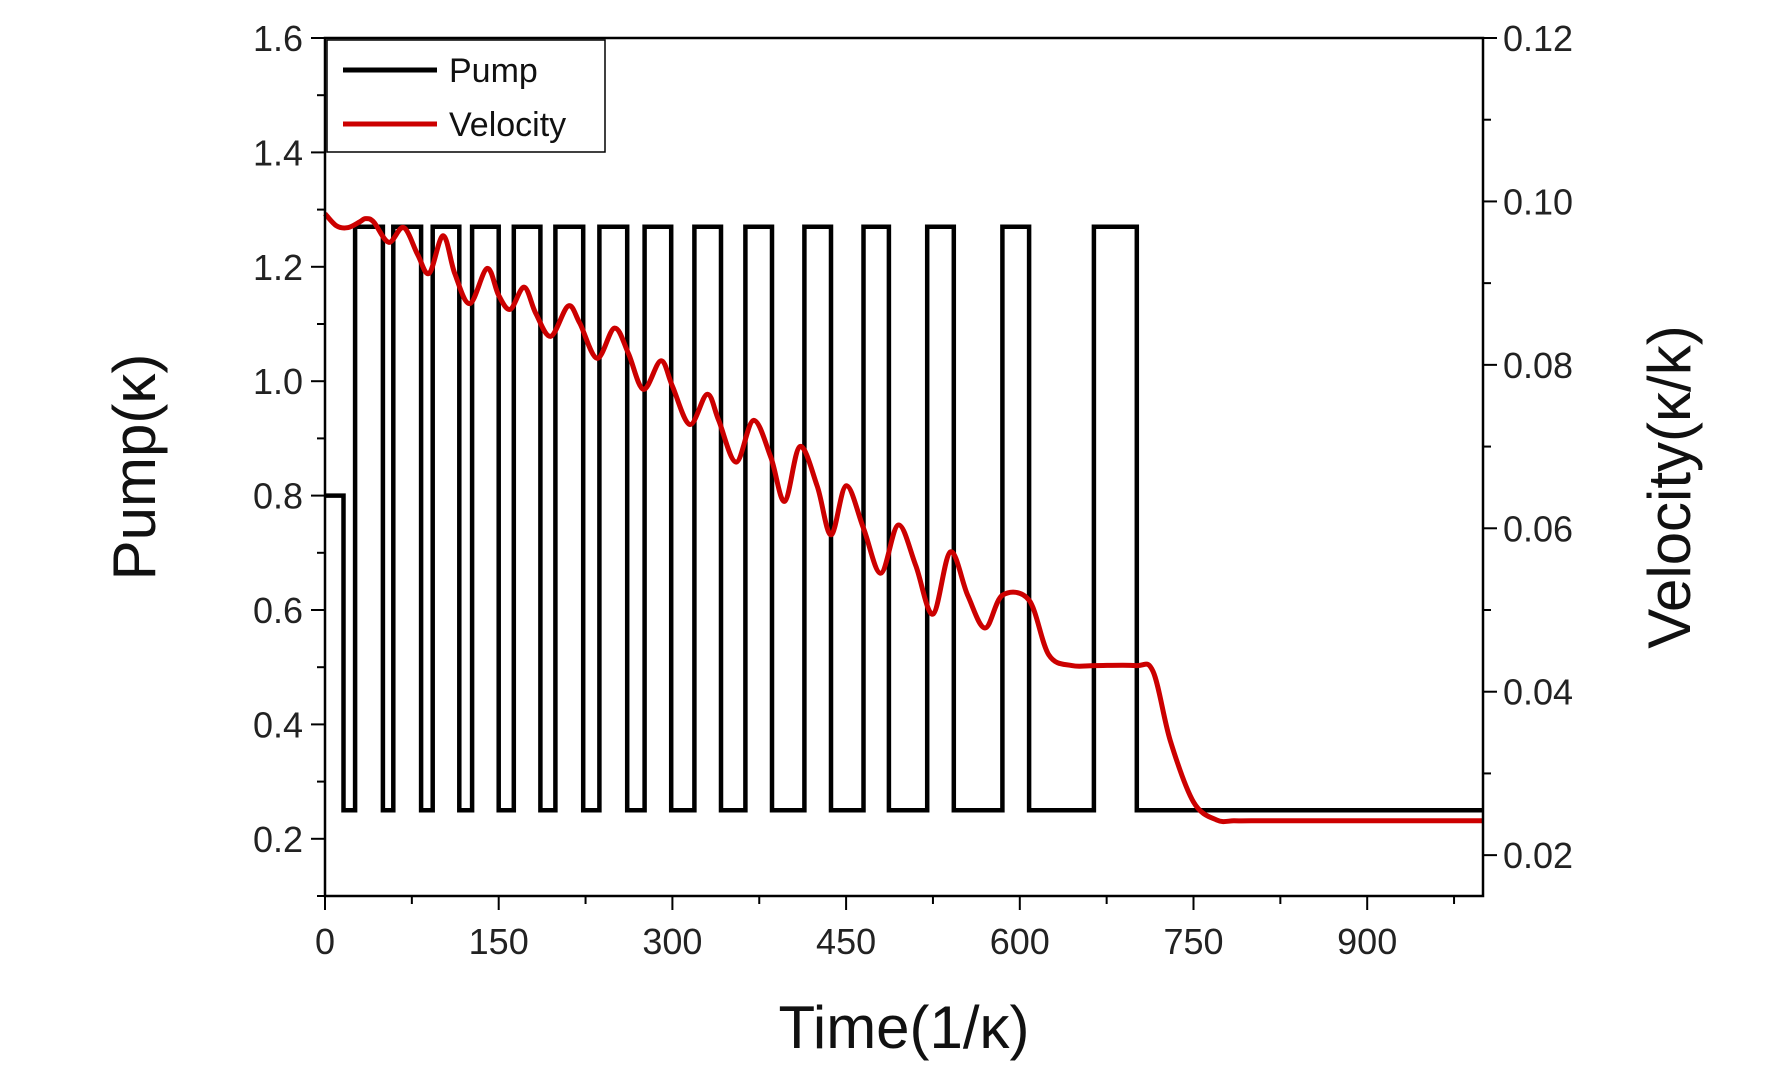 The width and height of the screenshot is (1785, 1070). I want to click on x-axis-title: Time(1/κ), so click(903, 1027).